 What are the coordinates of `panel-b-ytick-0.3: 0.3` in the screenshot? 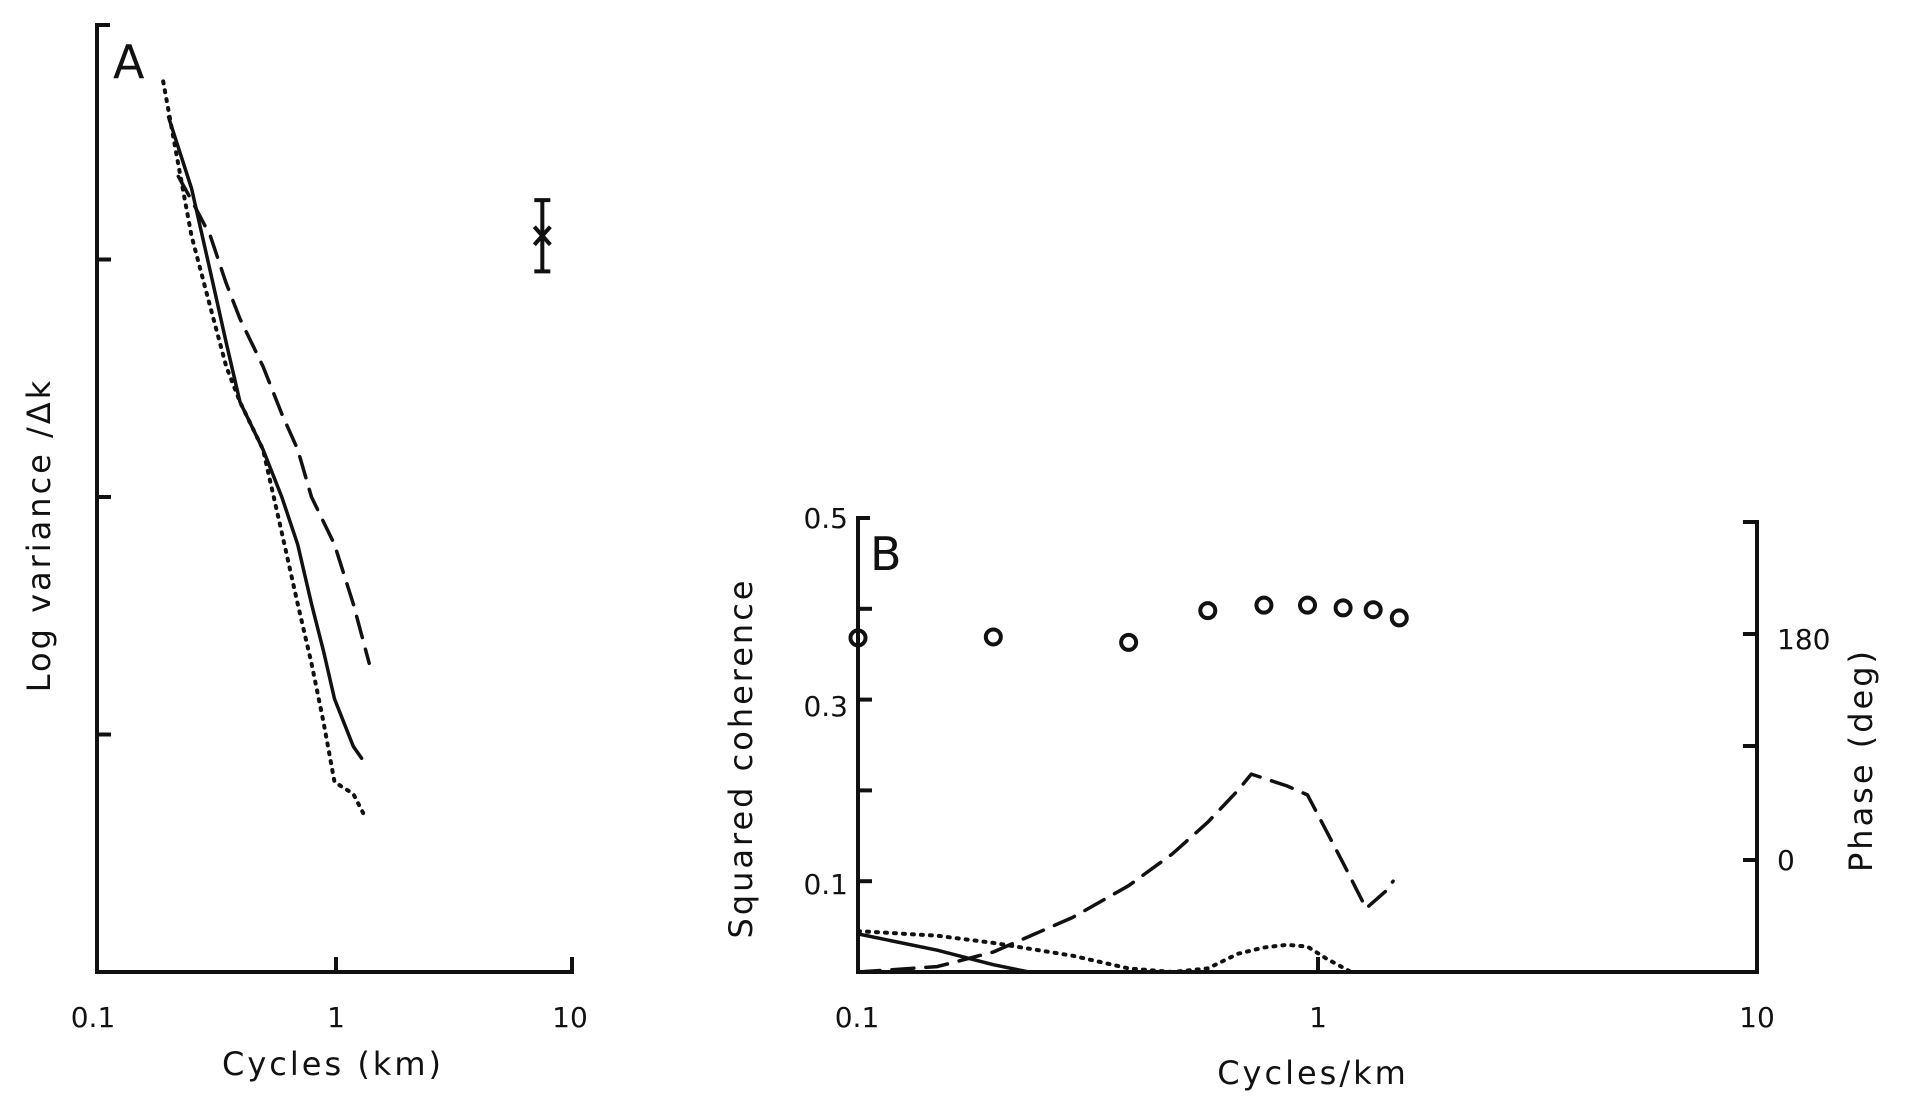 It's located at (825, 706).